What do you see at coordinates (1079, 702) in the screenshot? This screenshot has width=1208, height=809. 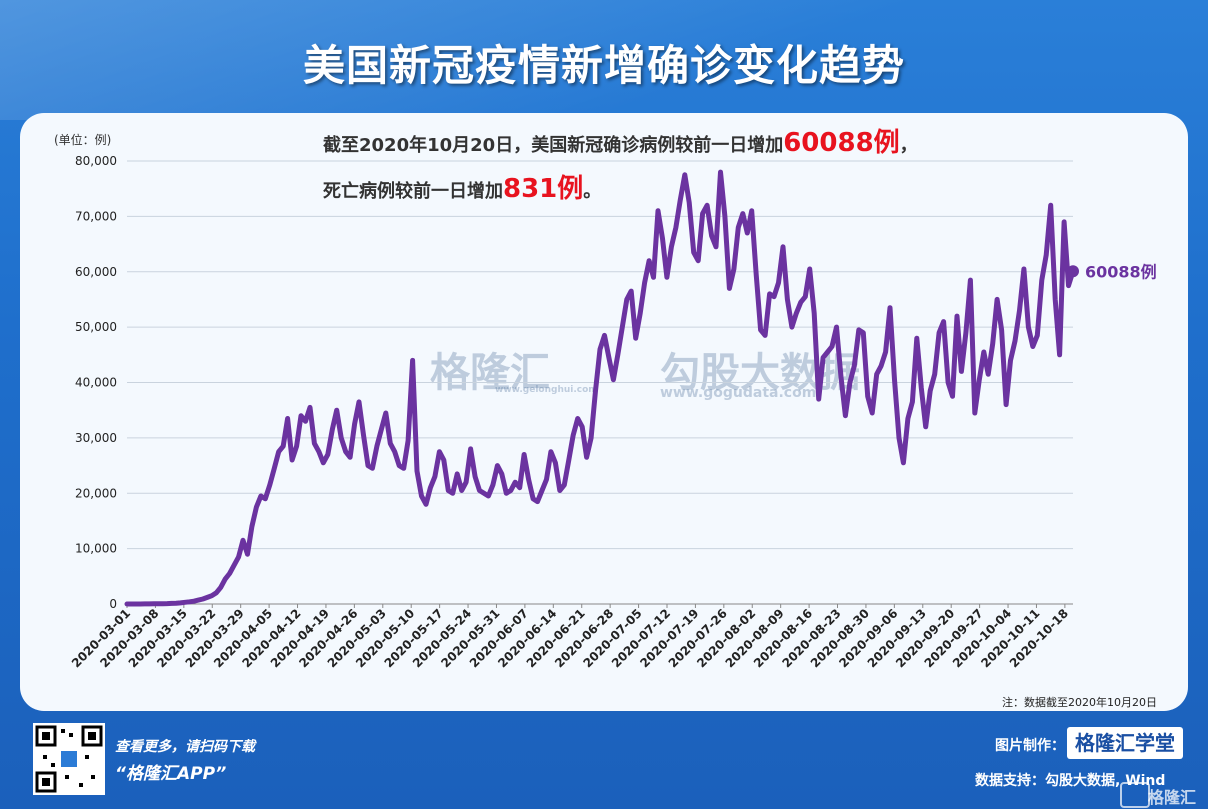 I see `data-note: 注：数据截至2020年10月20日` at bounding box center [1079, 702].